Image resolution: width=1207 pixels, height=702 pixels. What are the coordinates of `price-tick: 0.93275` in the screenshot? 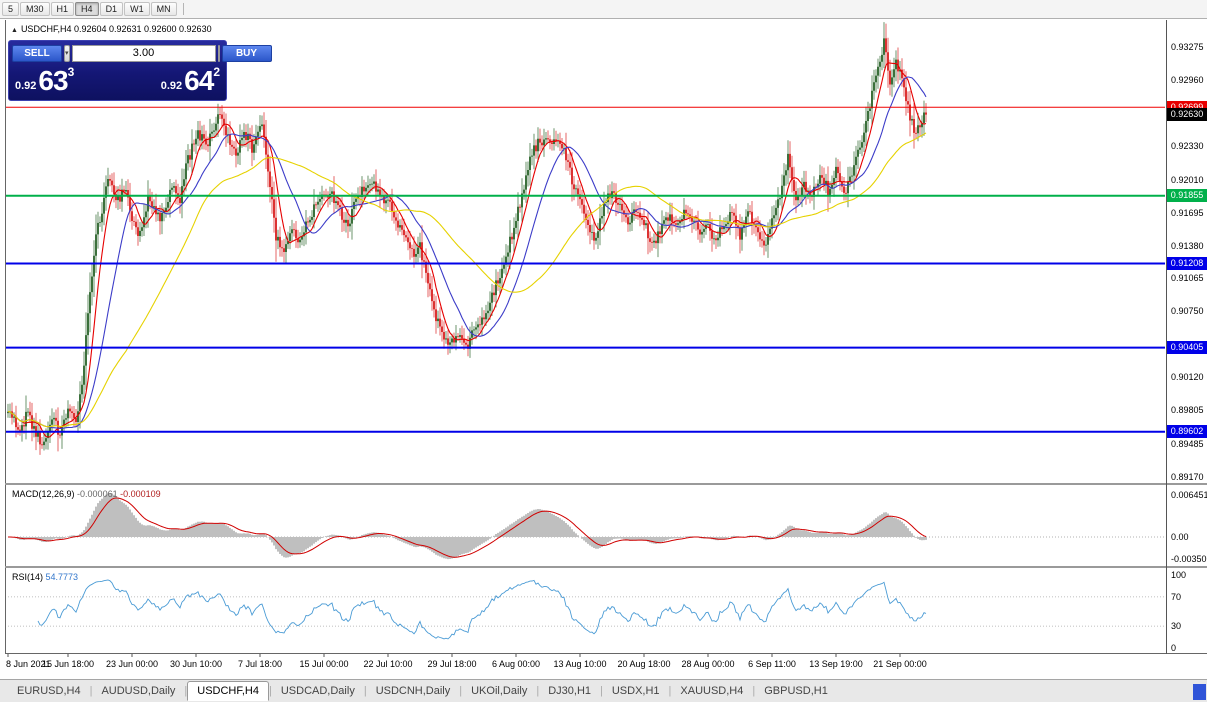 It's located at (1187, 47).